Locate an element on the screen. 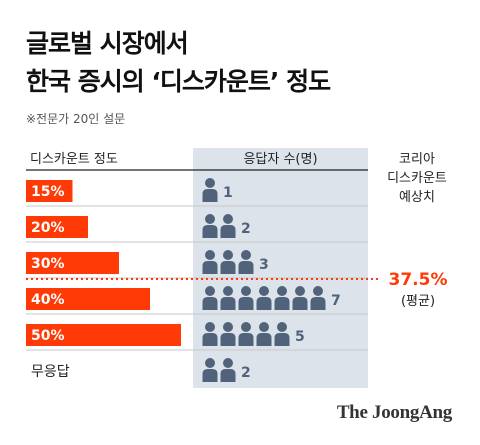 The image size is (480, 445). bar-20pct is located at coordinates (57, 227).